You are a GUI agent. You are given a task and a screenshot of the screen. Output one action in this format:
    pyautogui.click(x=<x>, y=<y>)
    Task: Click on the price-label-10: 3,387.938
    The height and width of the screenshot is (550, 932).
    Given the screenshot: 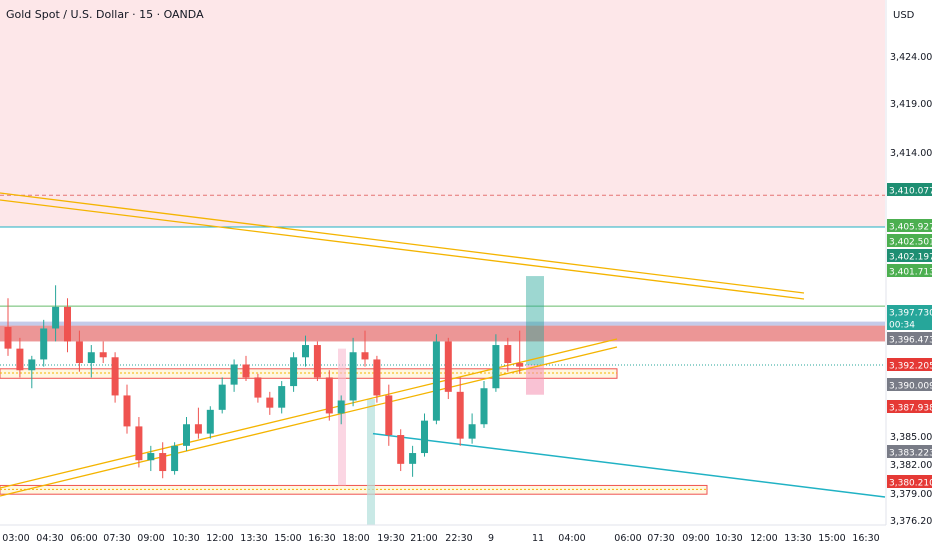 What is the action you would take?
    pyautogui.click(x=910, y=409)
    